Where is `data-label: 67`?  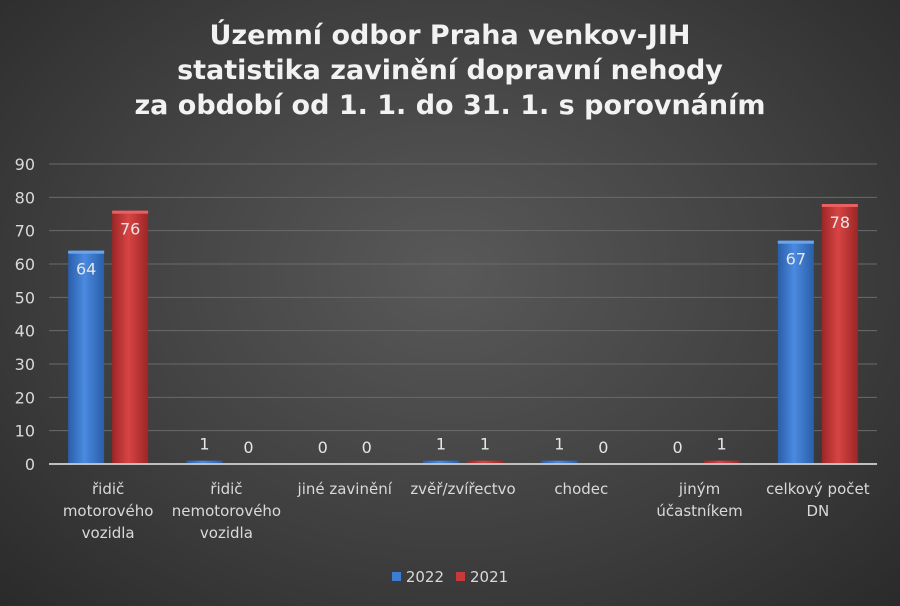 data-label: 67 is located at coordinates (796, 259).